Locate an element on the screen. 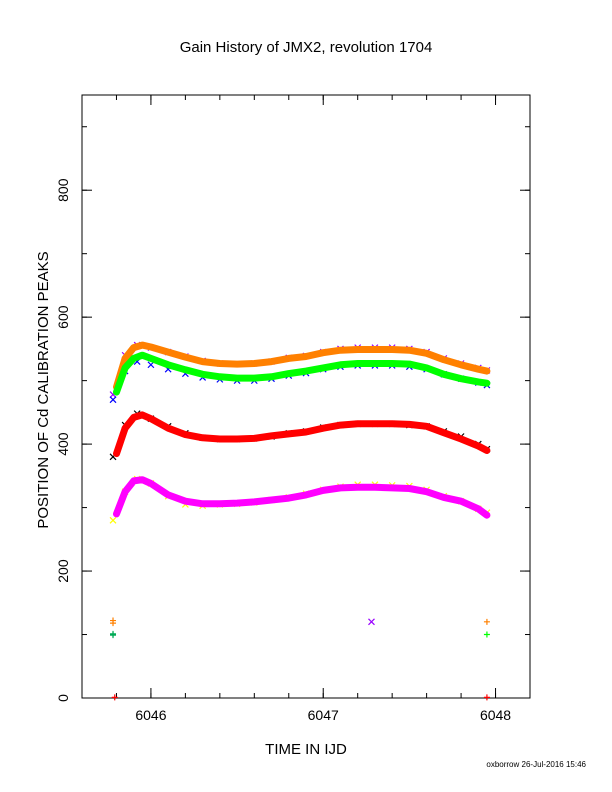  x-tick-label: 6047 is located at coordinates (323, 715).